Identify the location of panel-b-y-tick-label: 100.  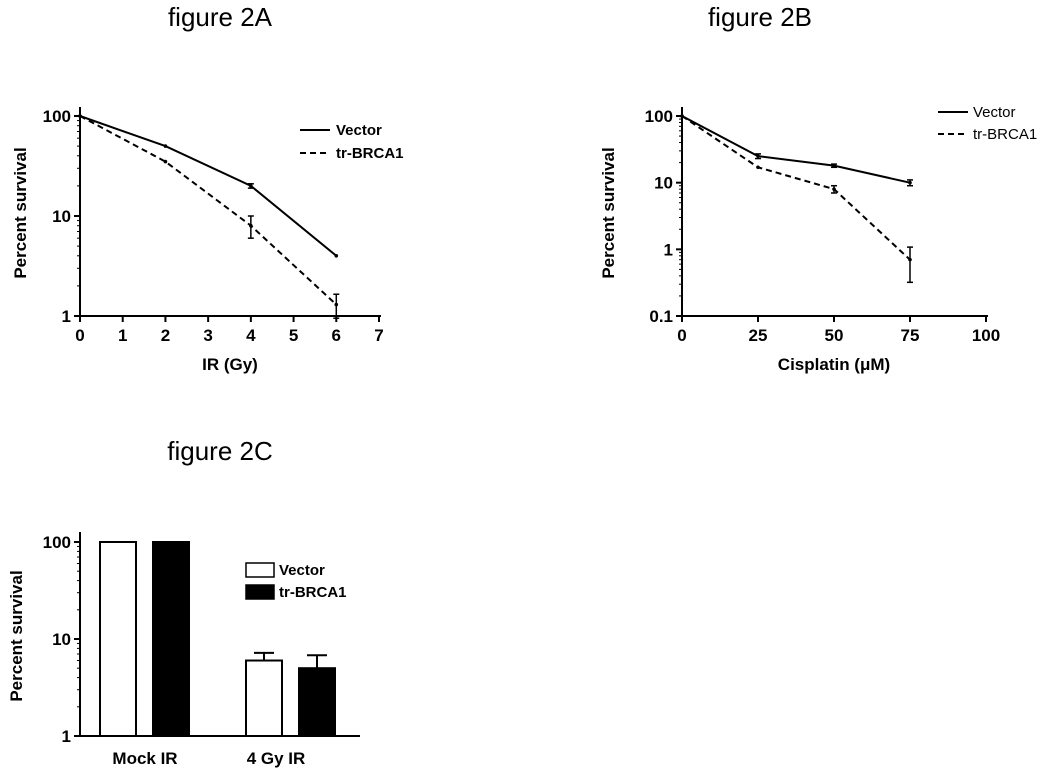
(659, 116).